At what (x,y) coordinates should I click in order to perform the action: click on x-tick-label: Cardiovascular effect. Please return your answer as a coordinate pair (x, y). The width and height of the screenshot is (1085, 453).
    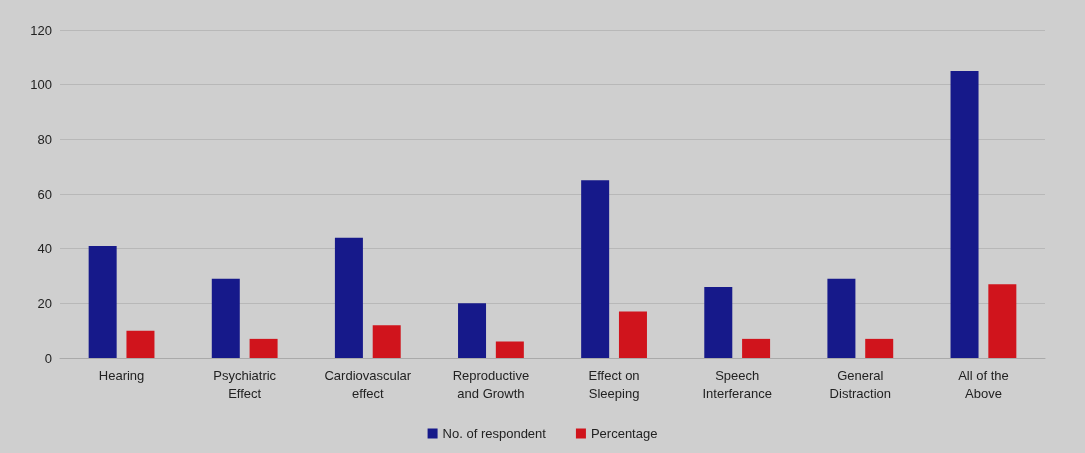
    Looking at the image, I should click on (368, 384).